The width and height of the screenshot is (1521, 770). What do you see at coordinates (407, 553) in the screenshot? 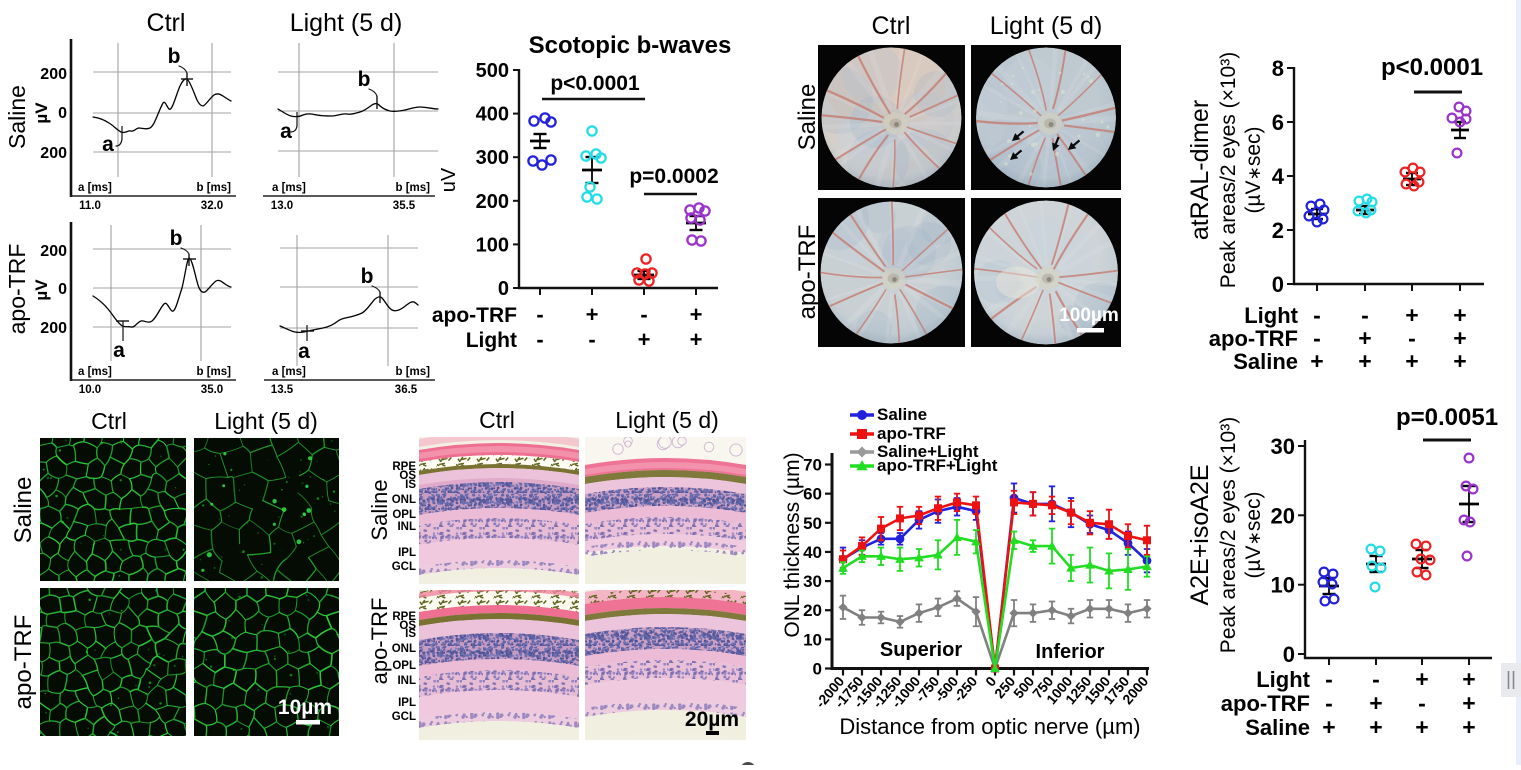
I see `svg-text: IPL` at bounding box center [407, 553].